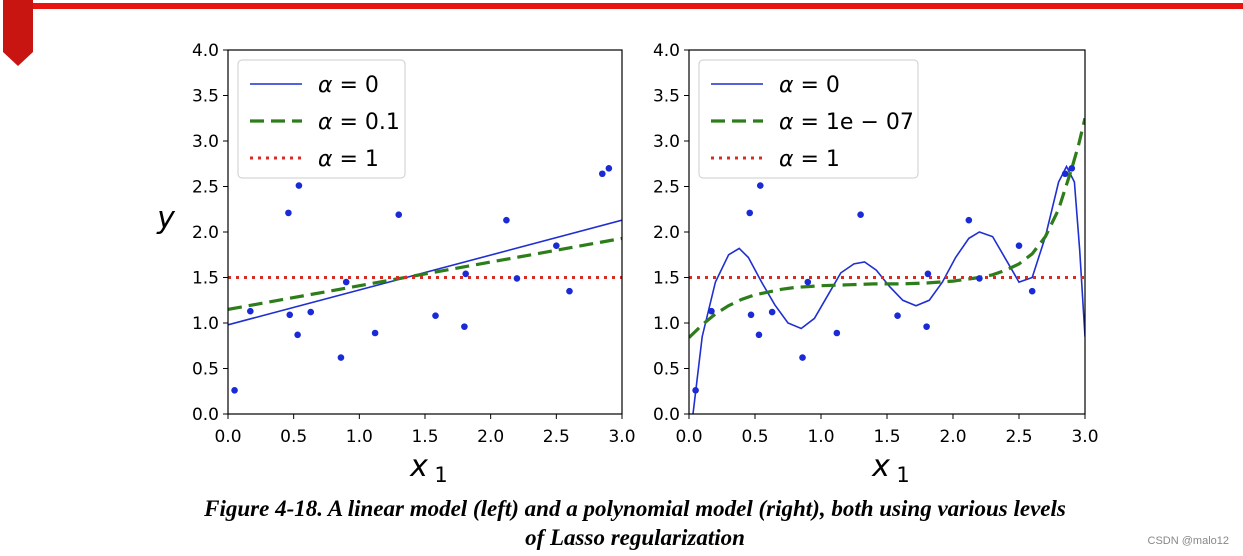 Image resolution: width=1243 pixels, height=556 pixels. What do you see at coordinates (635, 537) in the screenshot?
I see `caption-line-2: of Lasso regularization` at bounding box center [635, 537].